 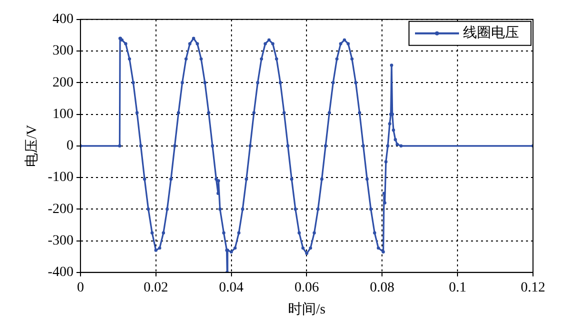 I want to click on x-axis-title: 时间/s, so click(x=307, y=309).